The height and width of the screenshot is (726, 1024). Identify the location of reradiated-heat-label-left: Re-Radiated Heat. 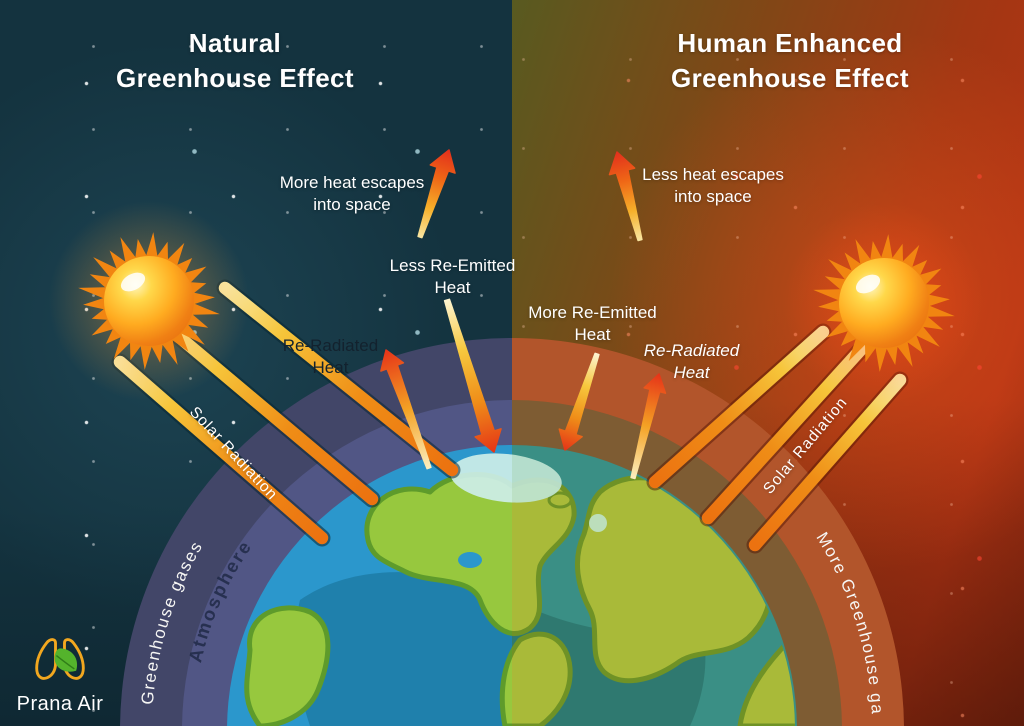
(330, 356).